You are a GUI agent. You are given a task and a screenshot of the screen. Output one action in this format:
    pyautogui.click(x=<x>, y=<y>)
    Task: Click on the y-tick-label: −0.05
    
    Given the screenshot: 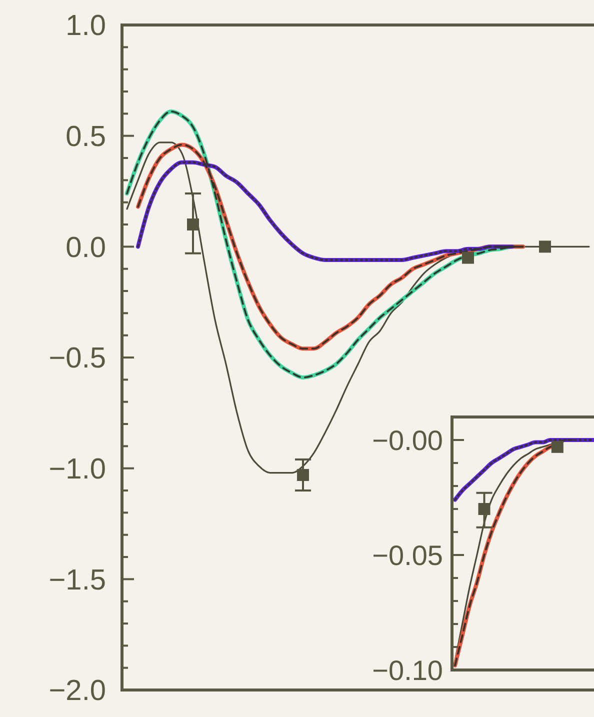 What is the action you would take?
    pyautogui.click(x=407, y=555)
    